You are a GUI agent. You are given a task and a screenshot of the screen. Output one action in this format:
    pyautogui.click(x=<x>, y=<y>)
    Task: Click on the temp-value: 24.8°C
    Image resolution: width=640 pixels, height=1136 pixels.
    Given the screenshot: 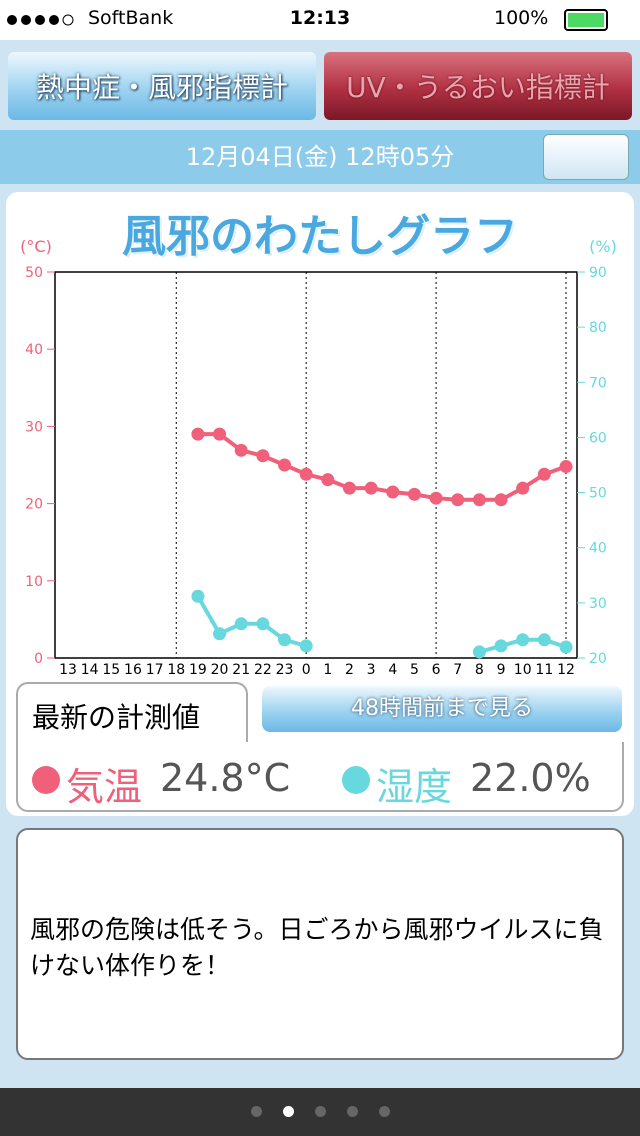 What is the action you would take?
    pyautogui.click(x=225, y=778)
    